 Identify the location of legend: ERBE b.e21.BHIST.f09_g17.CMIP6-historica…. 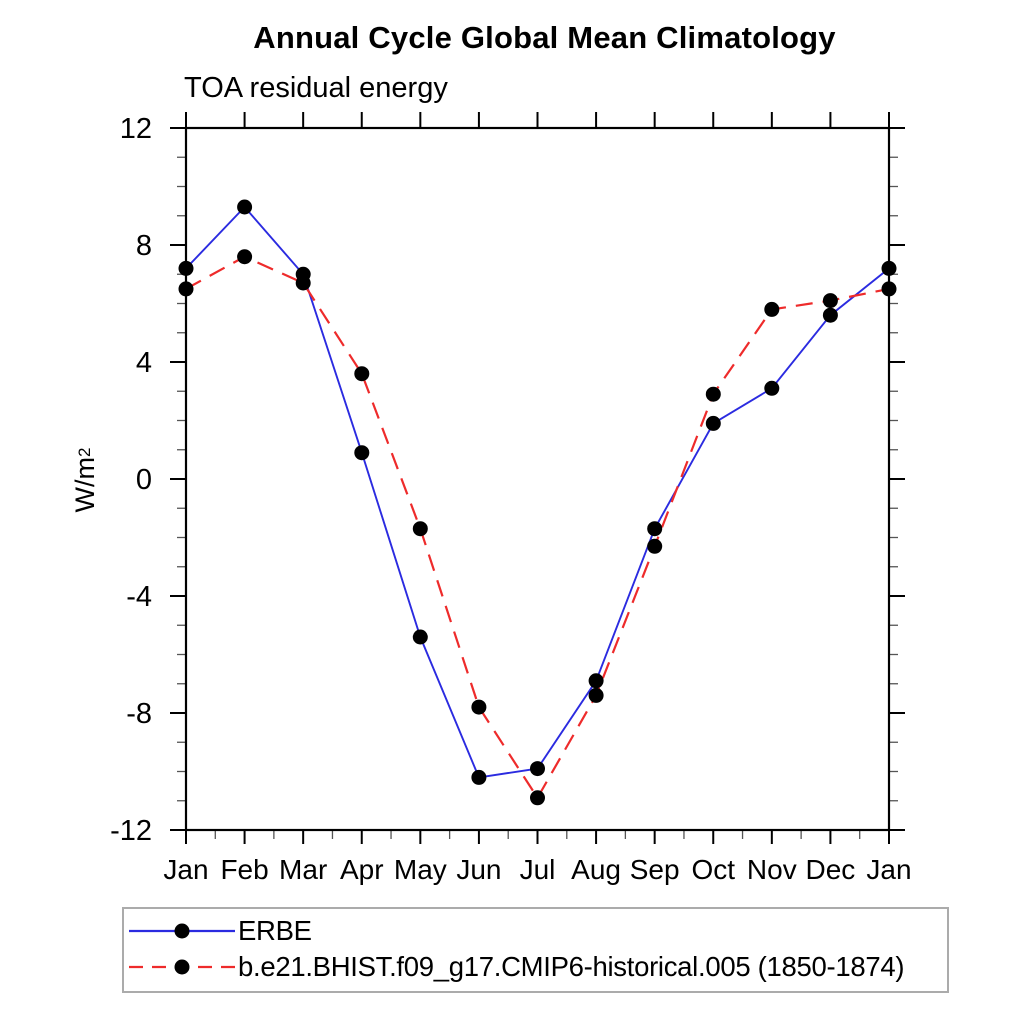
(535, 950).